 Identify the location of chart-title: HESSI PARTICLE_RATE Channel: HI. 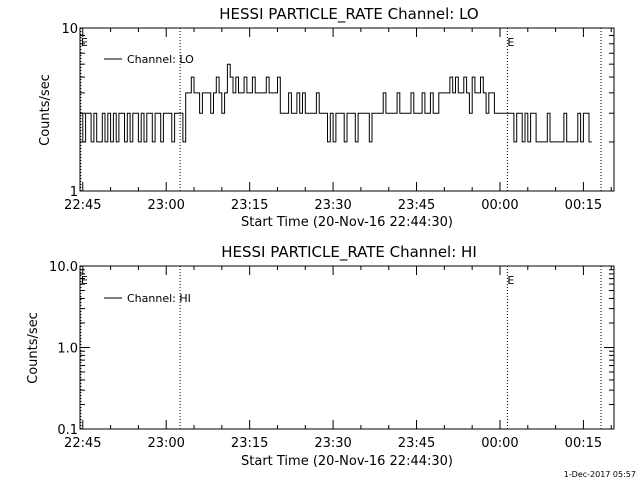
(349, 252).